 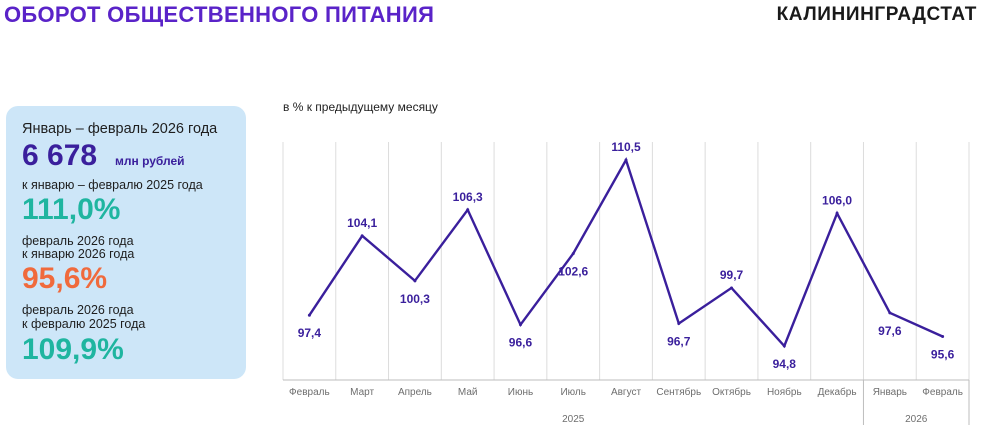 What do you see at coordinates (71, 209) in the screenshot?
I see `cmp1-value: 111,0%` at bounding box center [71, 209].